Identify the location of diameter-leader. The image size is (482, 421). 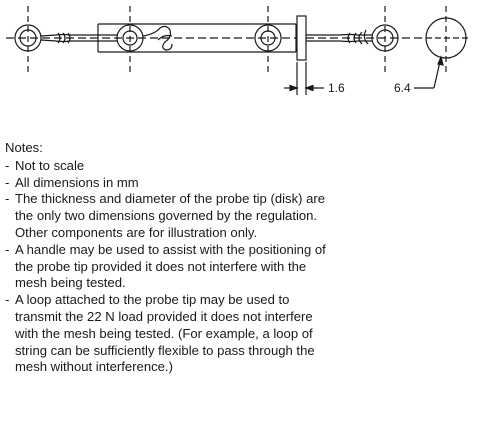
(429, 72).